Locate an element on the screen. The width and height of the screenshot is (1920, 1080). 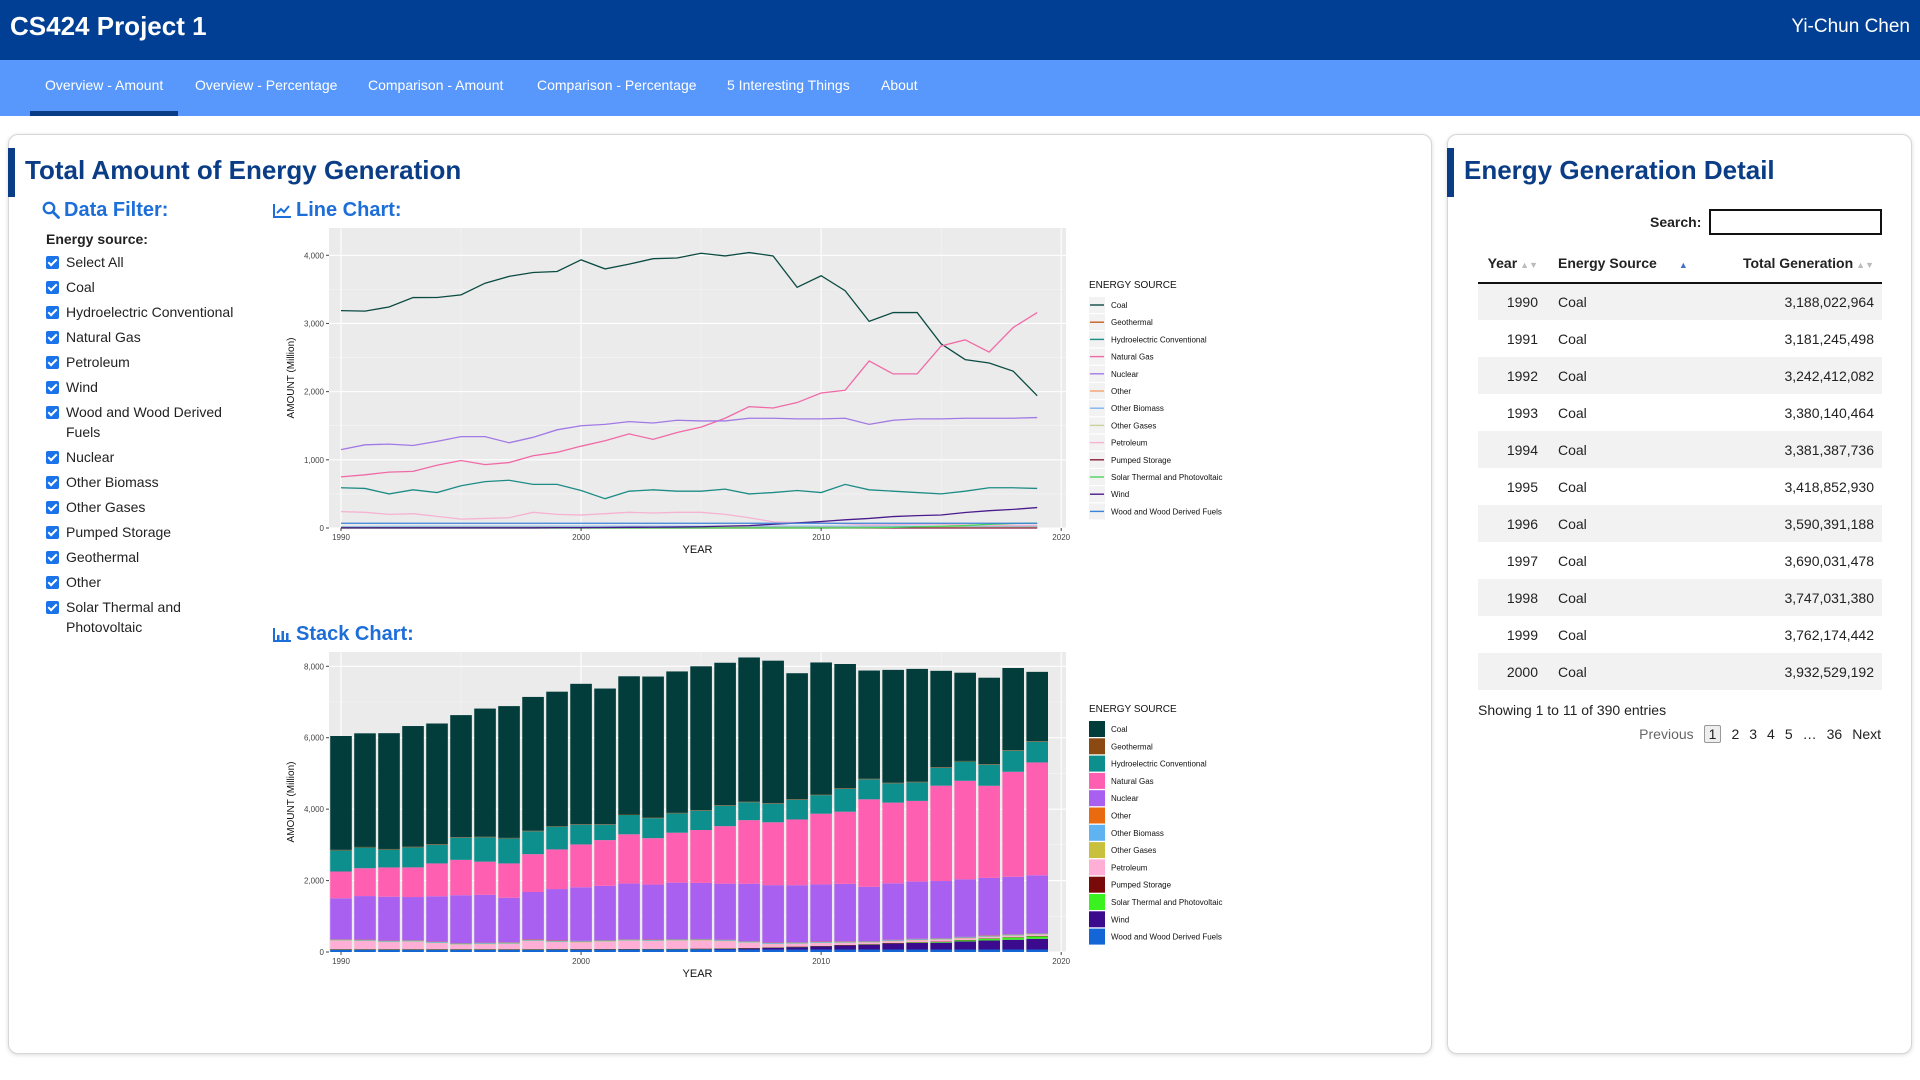
column-header-year: Year ▲▼ is located at coordinates (1513, 263).